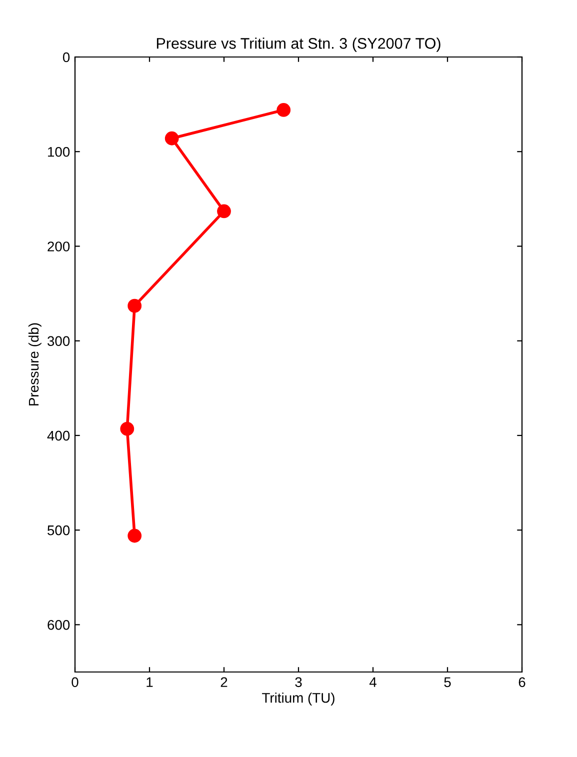 This screenshot has width=577, height=757. What do you see at coordinates (59, 247) in the screenshot?
I see `y-tick-label: 200` at bounding box center [59, 247].